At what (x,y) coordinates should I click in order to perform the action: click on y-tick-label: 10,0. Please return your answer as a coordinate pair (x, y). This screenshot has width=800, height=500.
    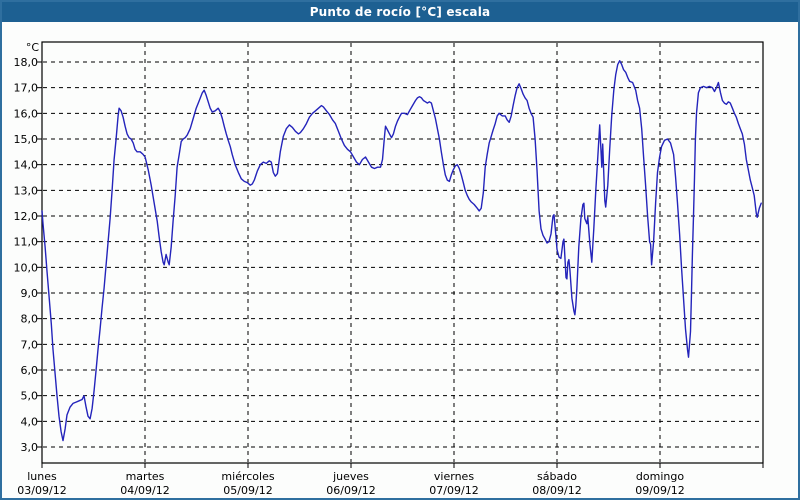
    Looking at the image, I should click on (26, 267).